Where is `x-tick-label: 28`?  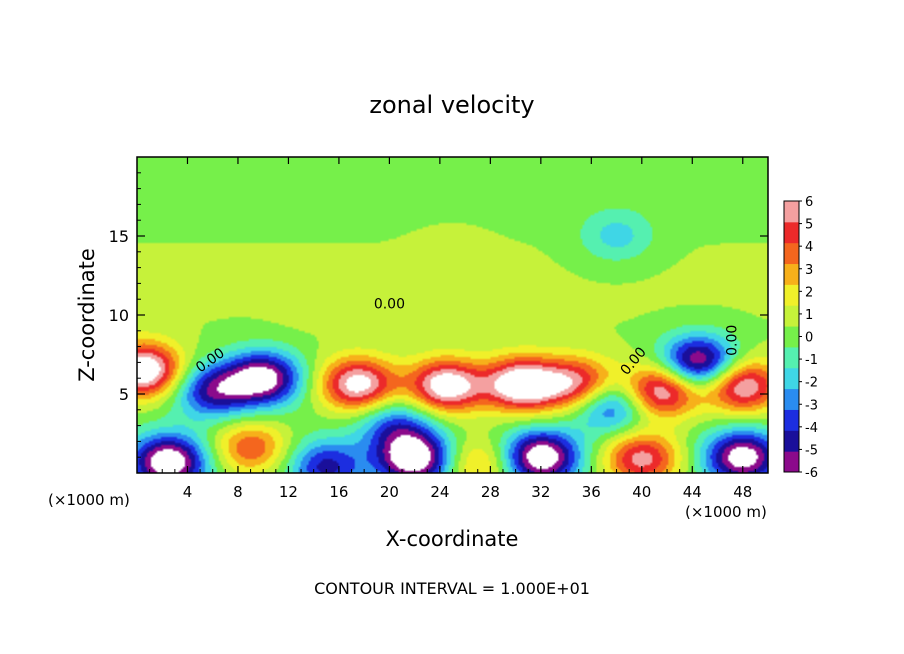 x-tick-label: 28 is located at coordinates (490, 492).